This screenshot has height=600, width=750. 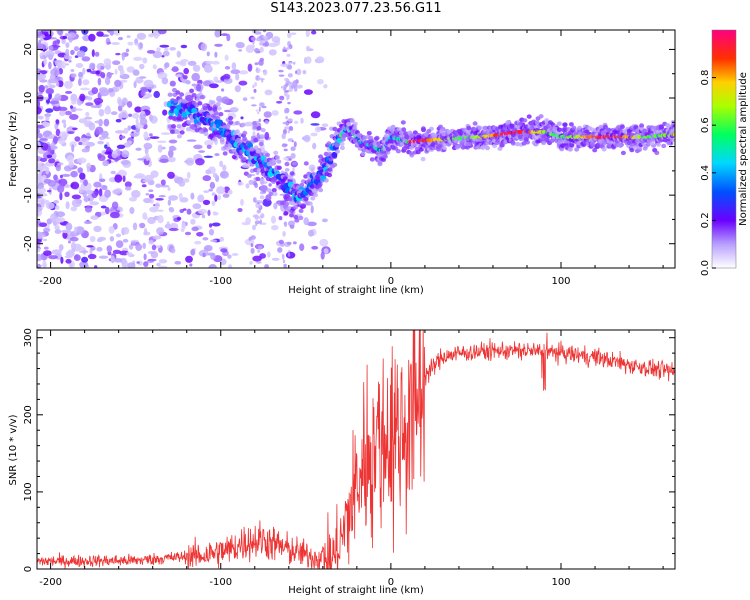 What do you see at coordinates (705, 173) in the screenshot?
I see `colorbar-tick-label: 0.4` at bounding box center [705, 173].